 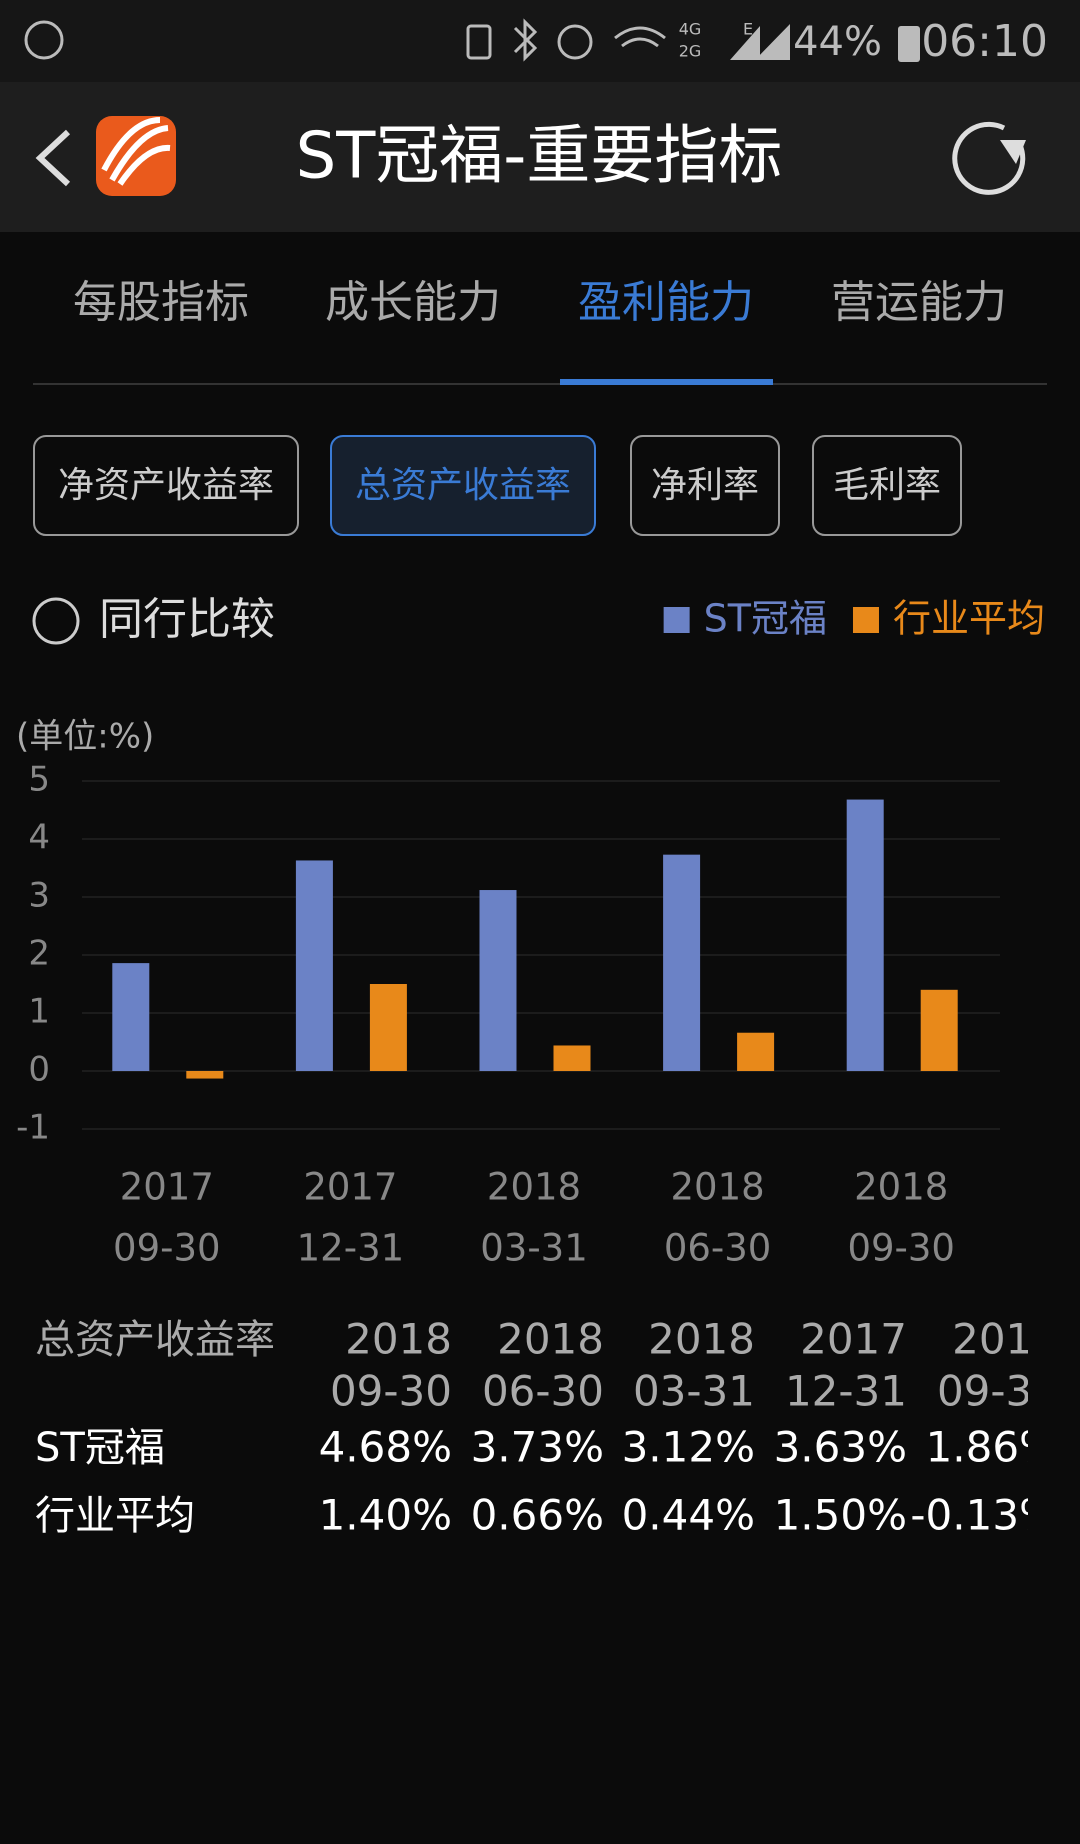 What do you see at coordinates (161, 302) in the screenshot?
I see `tab: 每股指标` at bounding box center [161, 302].